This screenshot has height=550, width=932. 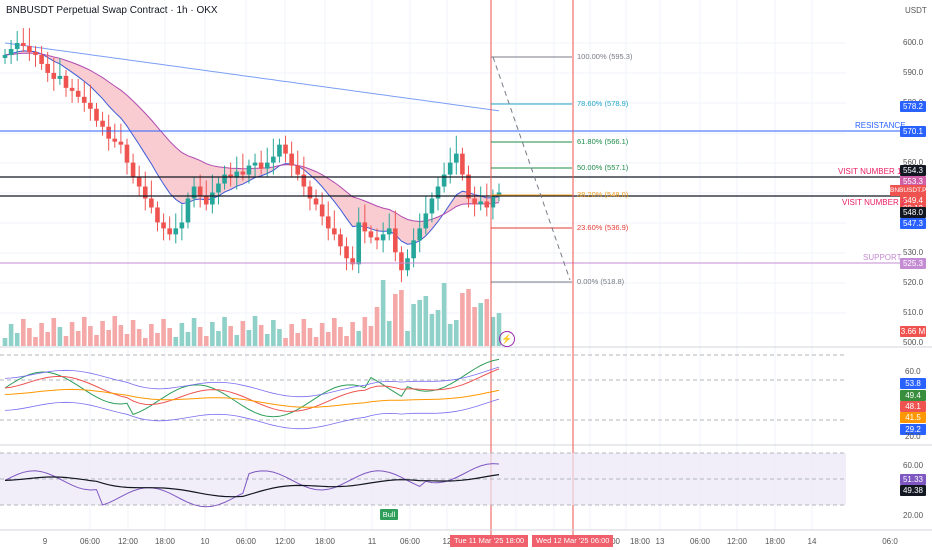 I want to click on price-tag: 3.66 M, so click(x=913, y=331).